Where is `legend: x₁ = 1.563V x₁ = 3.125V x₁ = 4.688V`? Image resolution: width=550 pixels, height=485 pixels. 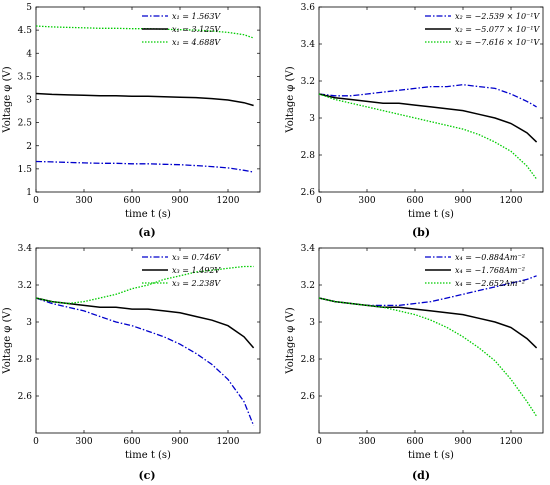
legend: x₁ = 1.563V x₁ = 3.125V x₁ = 4.688V is located at coordinates (181, 29).